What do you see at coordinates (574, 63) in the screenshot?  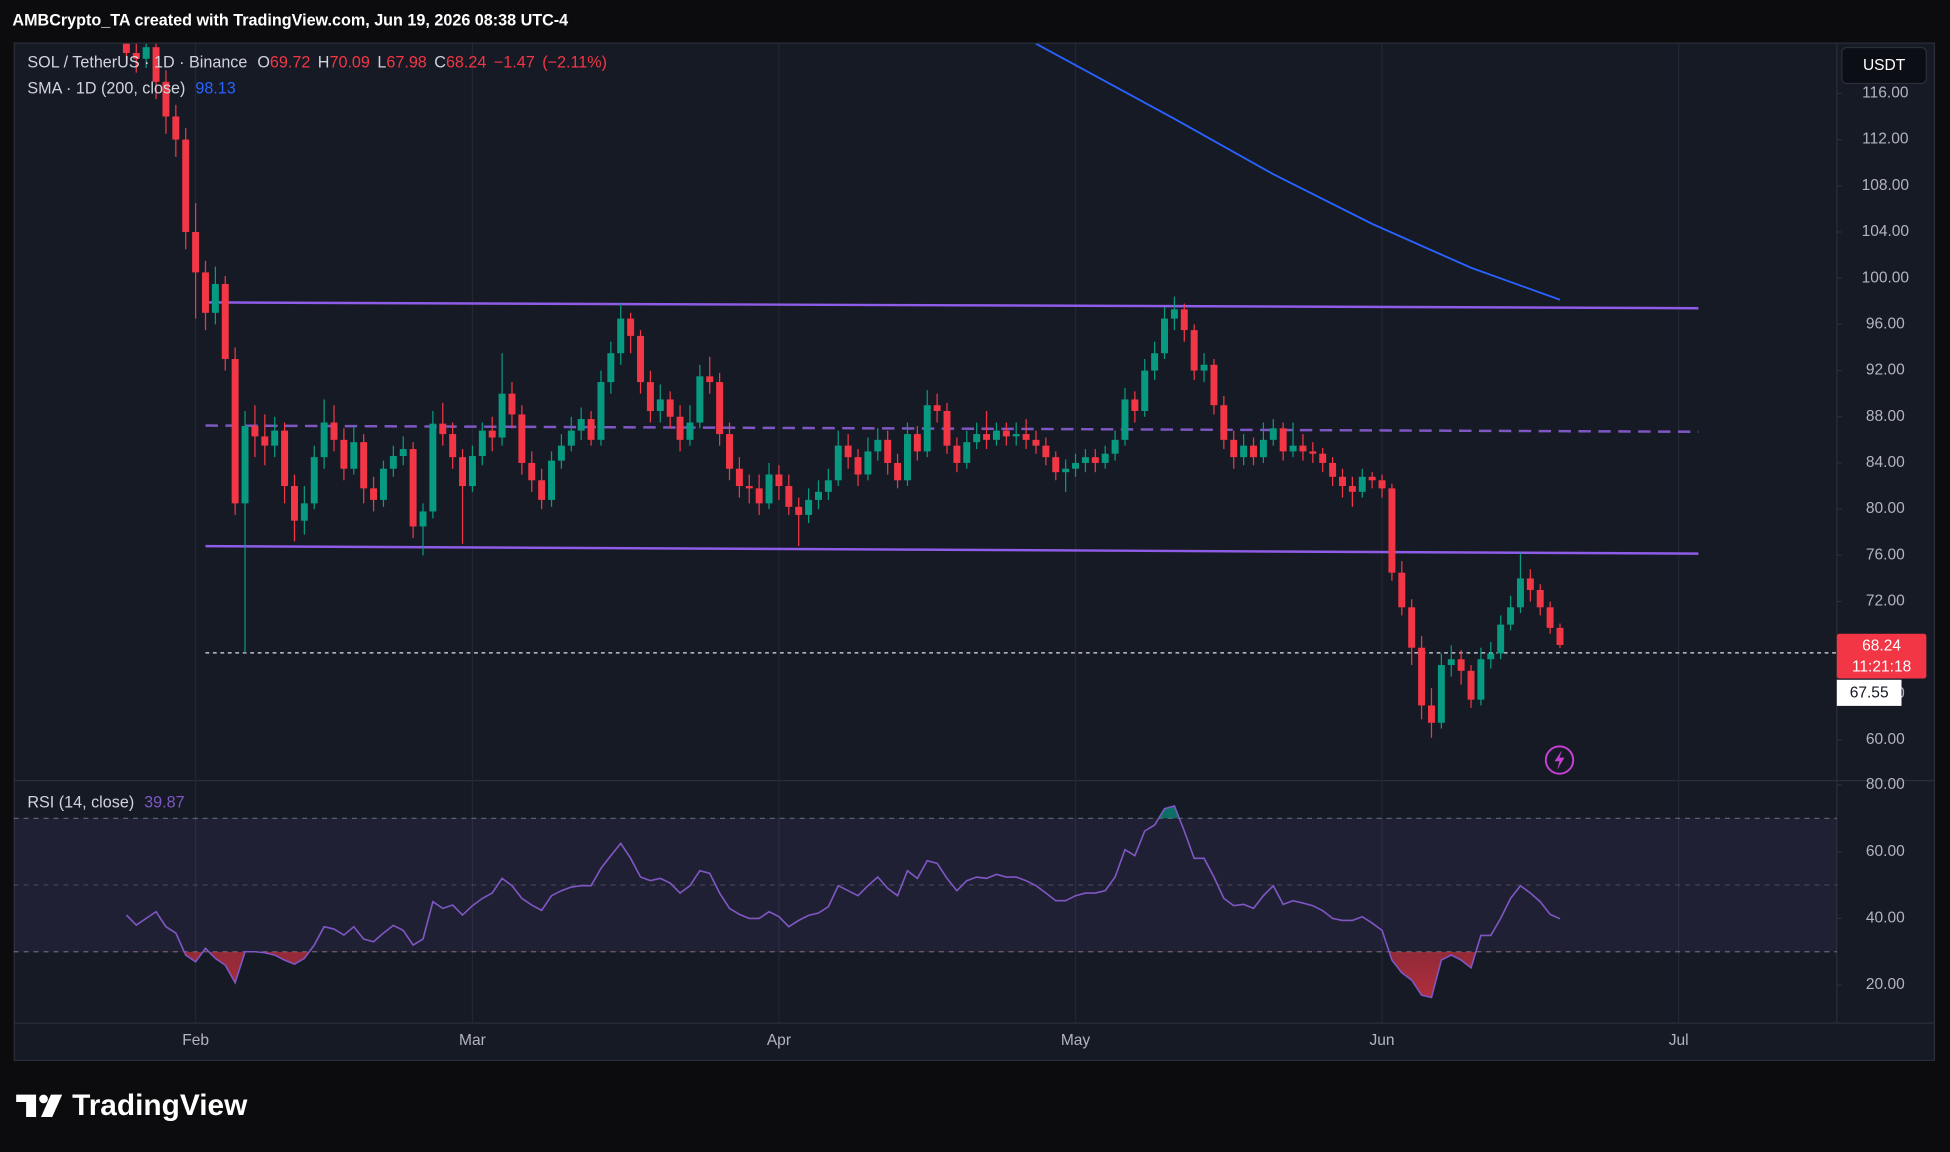 I see `legend-change-percent: (−2.11%)` at bounding box center [574, 63].